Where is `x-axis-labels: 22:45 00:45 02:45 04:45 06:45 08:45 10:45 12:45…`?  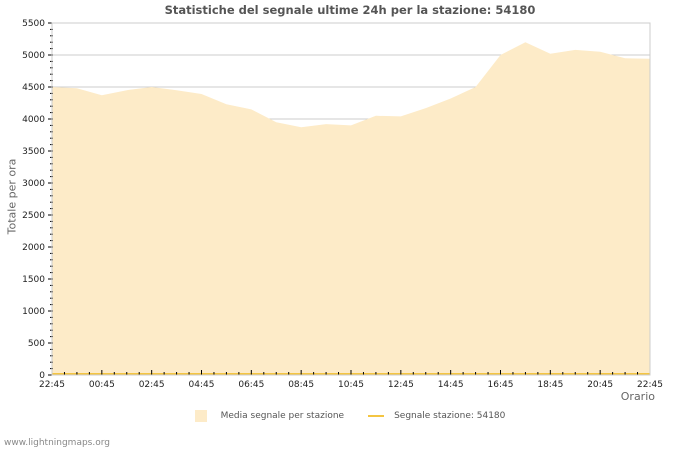 x-axis-labels: 22:45 00:45 02:45 04:45 06:45 08:45 10:45 12:45… is located at coordinates (351, 385).